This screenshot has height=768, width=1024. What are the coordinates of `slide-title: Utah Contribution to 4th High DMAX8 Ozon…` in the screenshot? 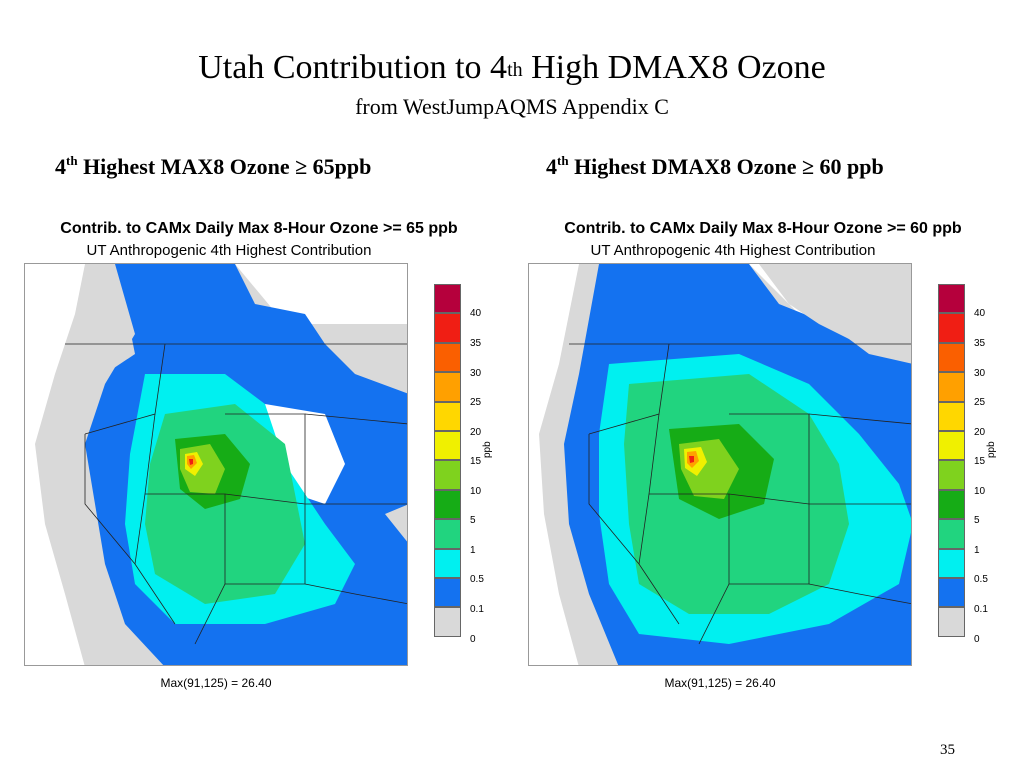 It's located at (512, 67).